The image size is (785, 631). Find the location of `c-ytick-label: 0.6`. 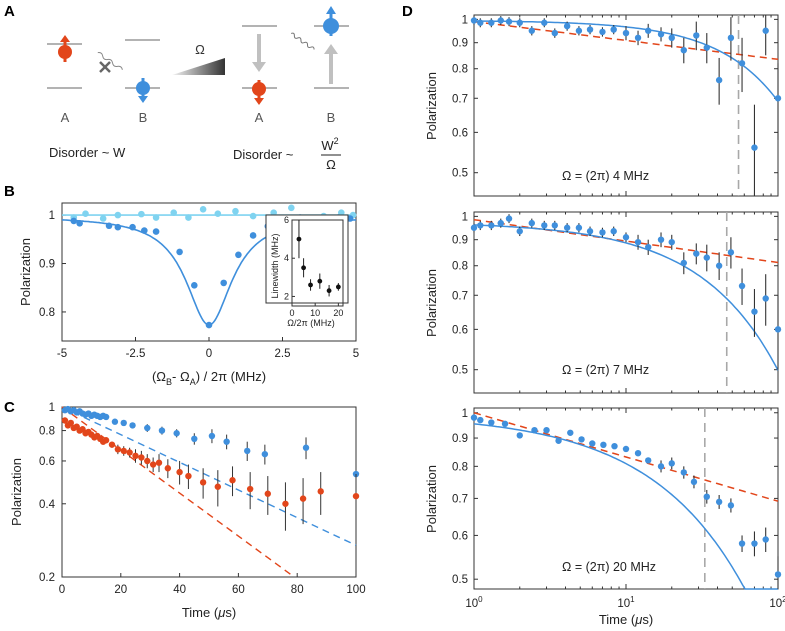

c-ytick-label: 0.6 is located at coordinates (47, 462).